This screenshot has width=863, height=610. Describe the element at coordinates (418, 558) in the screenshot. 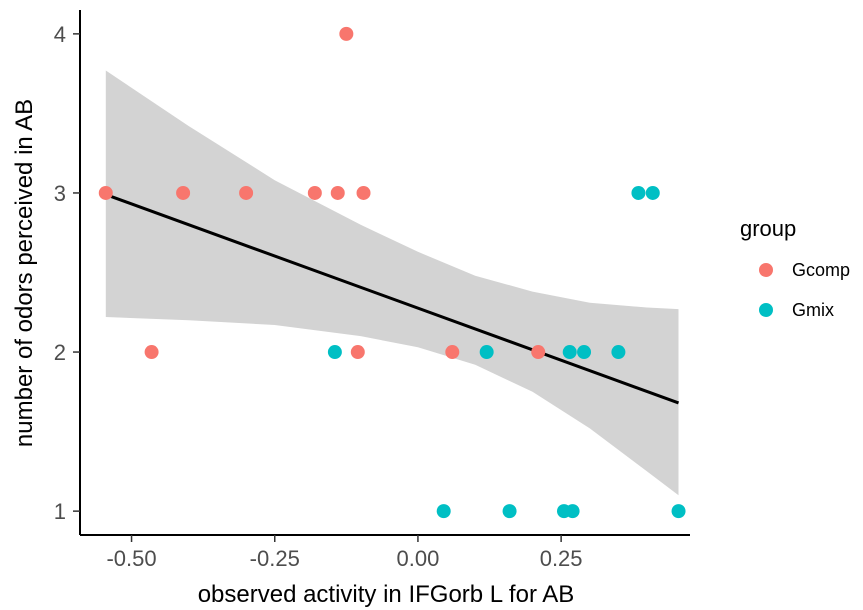

I see `x-tick-label: 0.00` at that location.